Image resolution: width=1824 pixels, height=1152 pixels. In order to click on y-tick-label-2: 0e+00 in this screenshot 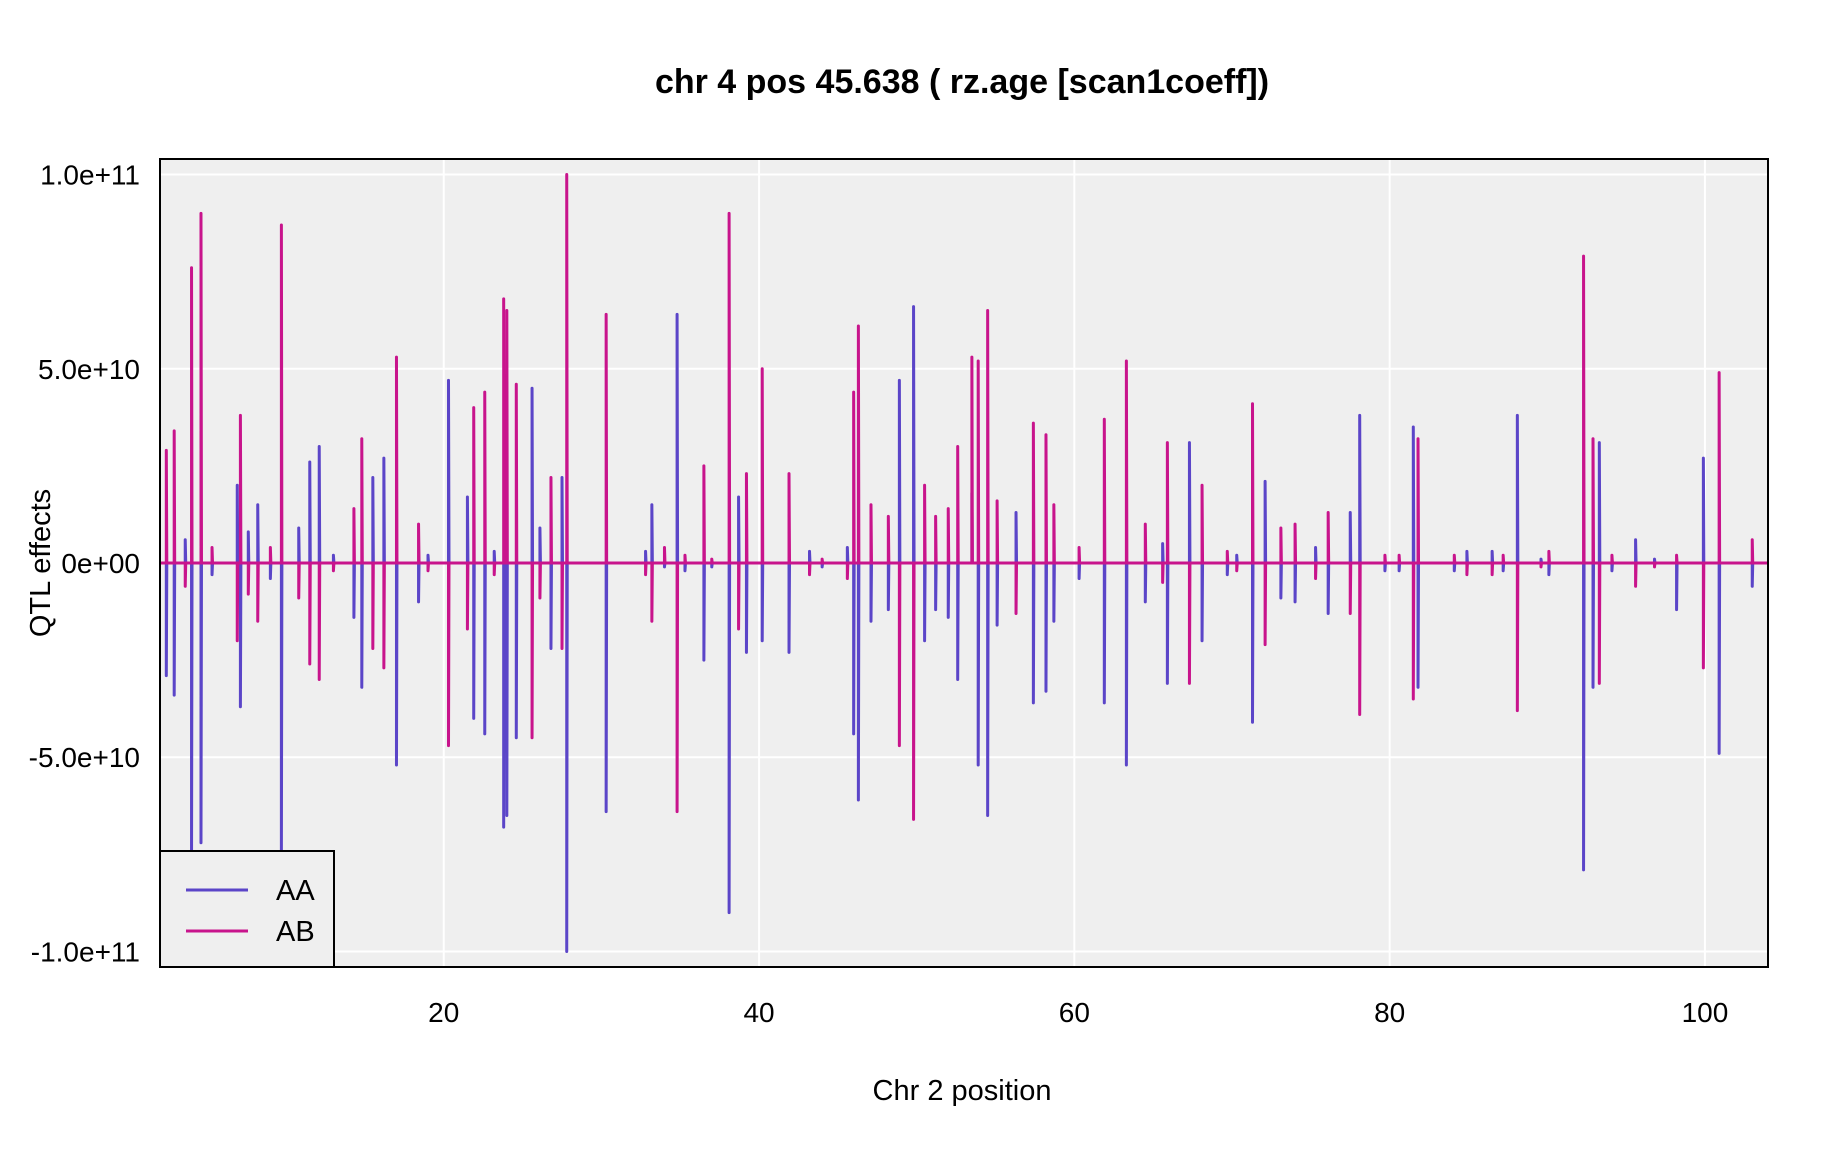, I will do `click(100, 563)`.